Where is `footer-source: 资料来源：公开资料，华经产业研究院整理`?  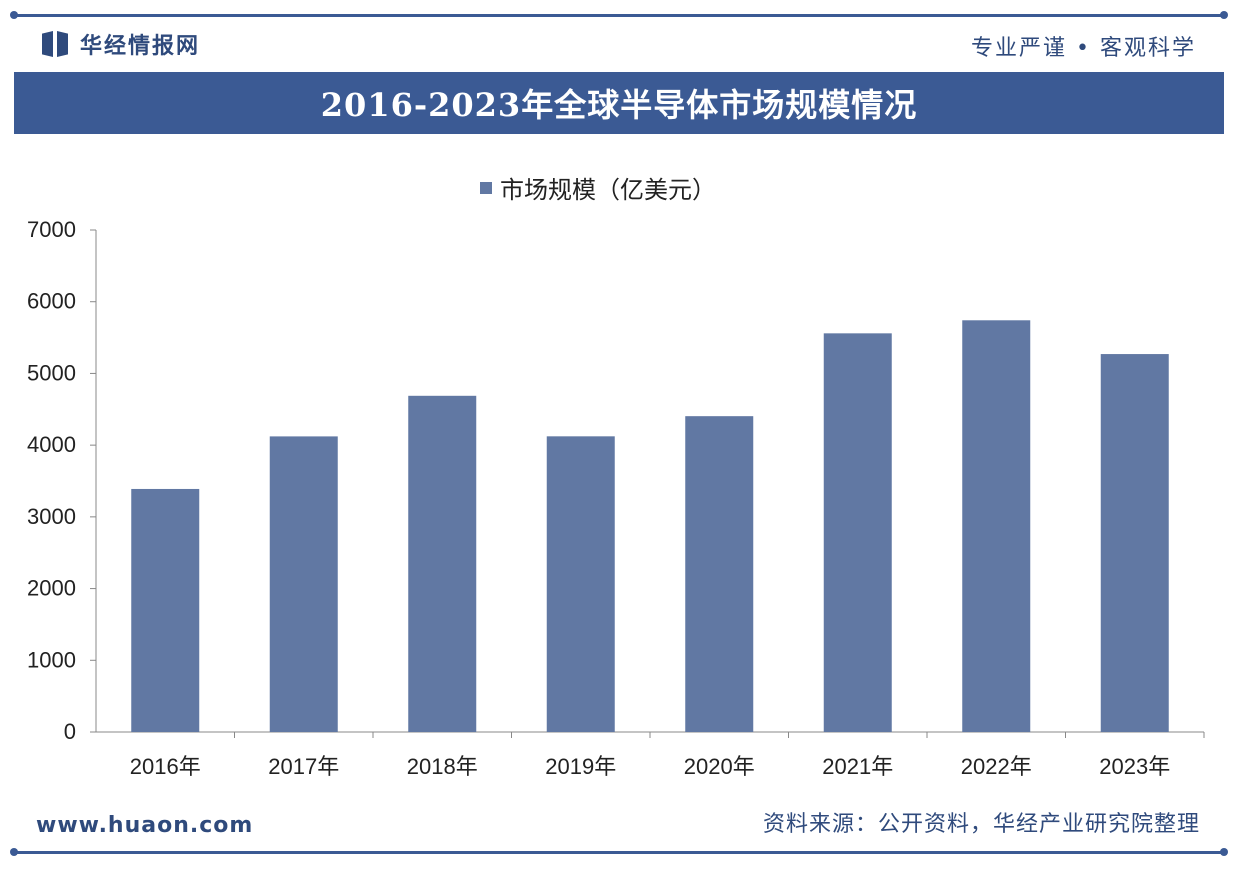 footer-source: 资料来源：公开资料，华经产业研究院整理 is located at coordinates (981, 824).